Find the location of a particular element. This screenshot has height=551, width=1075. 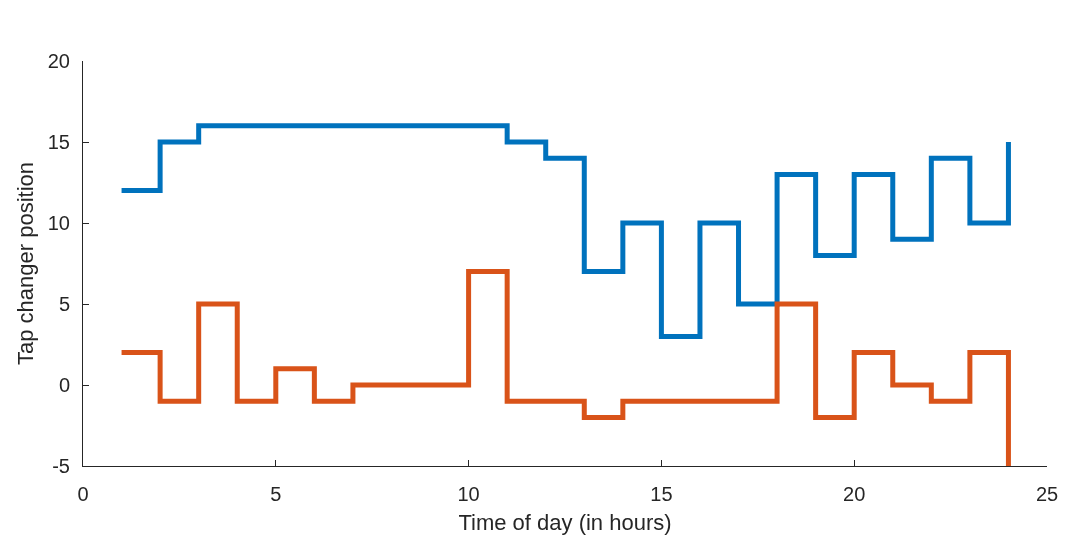

x-tick-label: 10 is located at coordinates (468, 494).